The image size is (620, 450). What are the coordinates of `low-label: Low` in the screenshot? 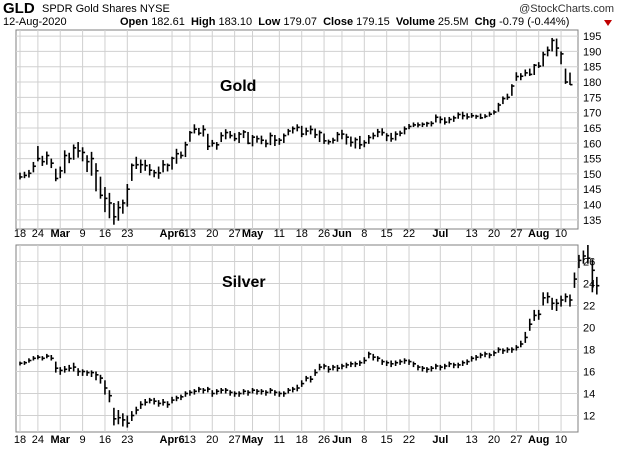 It's located at (269, 22).